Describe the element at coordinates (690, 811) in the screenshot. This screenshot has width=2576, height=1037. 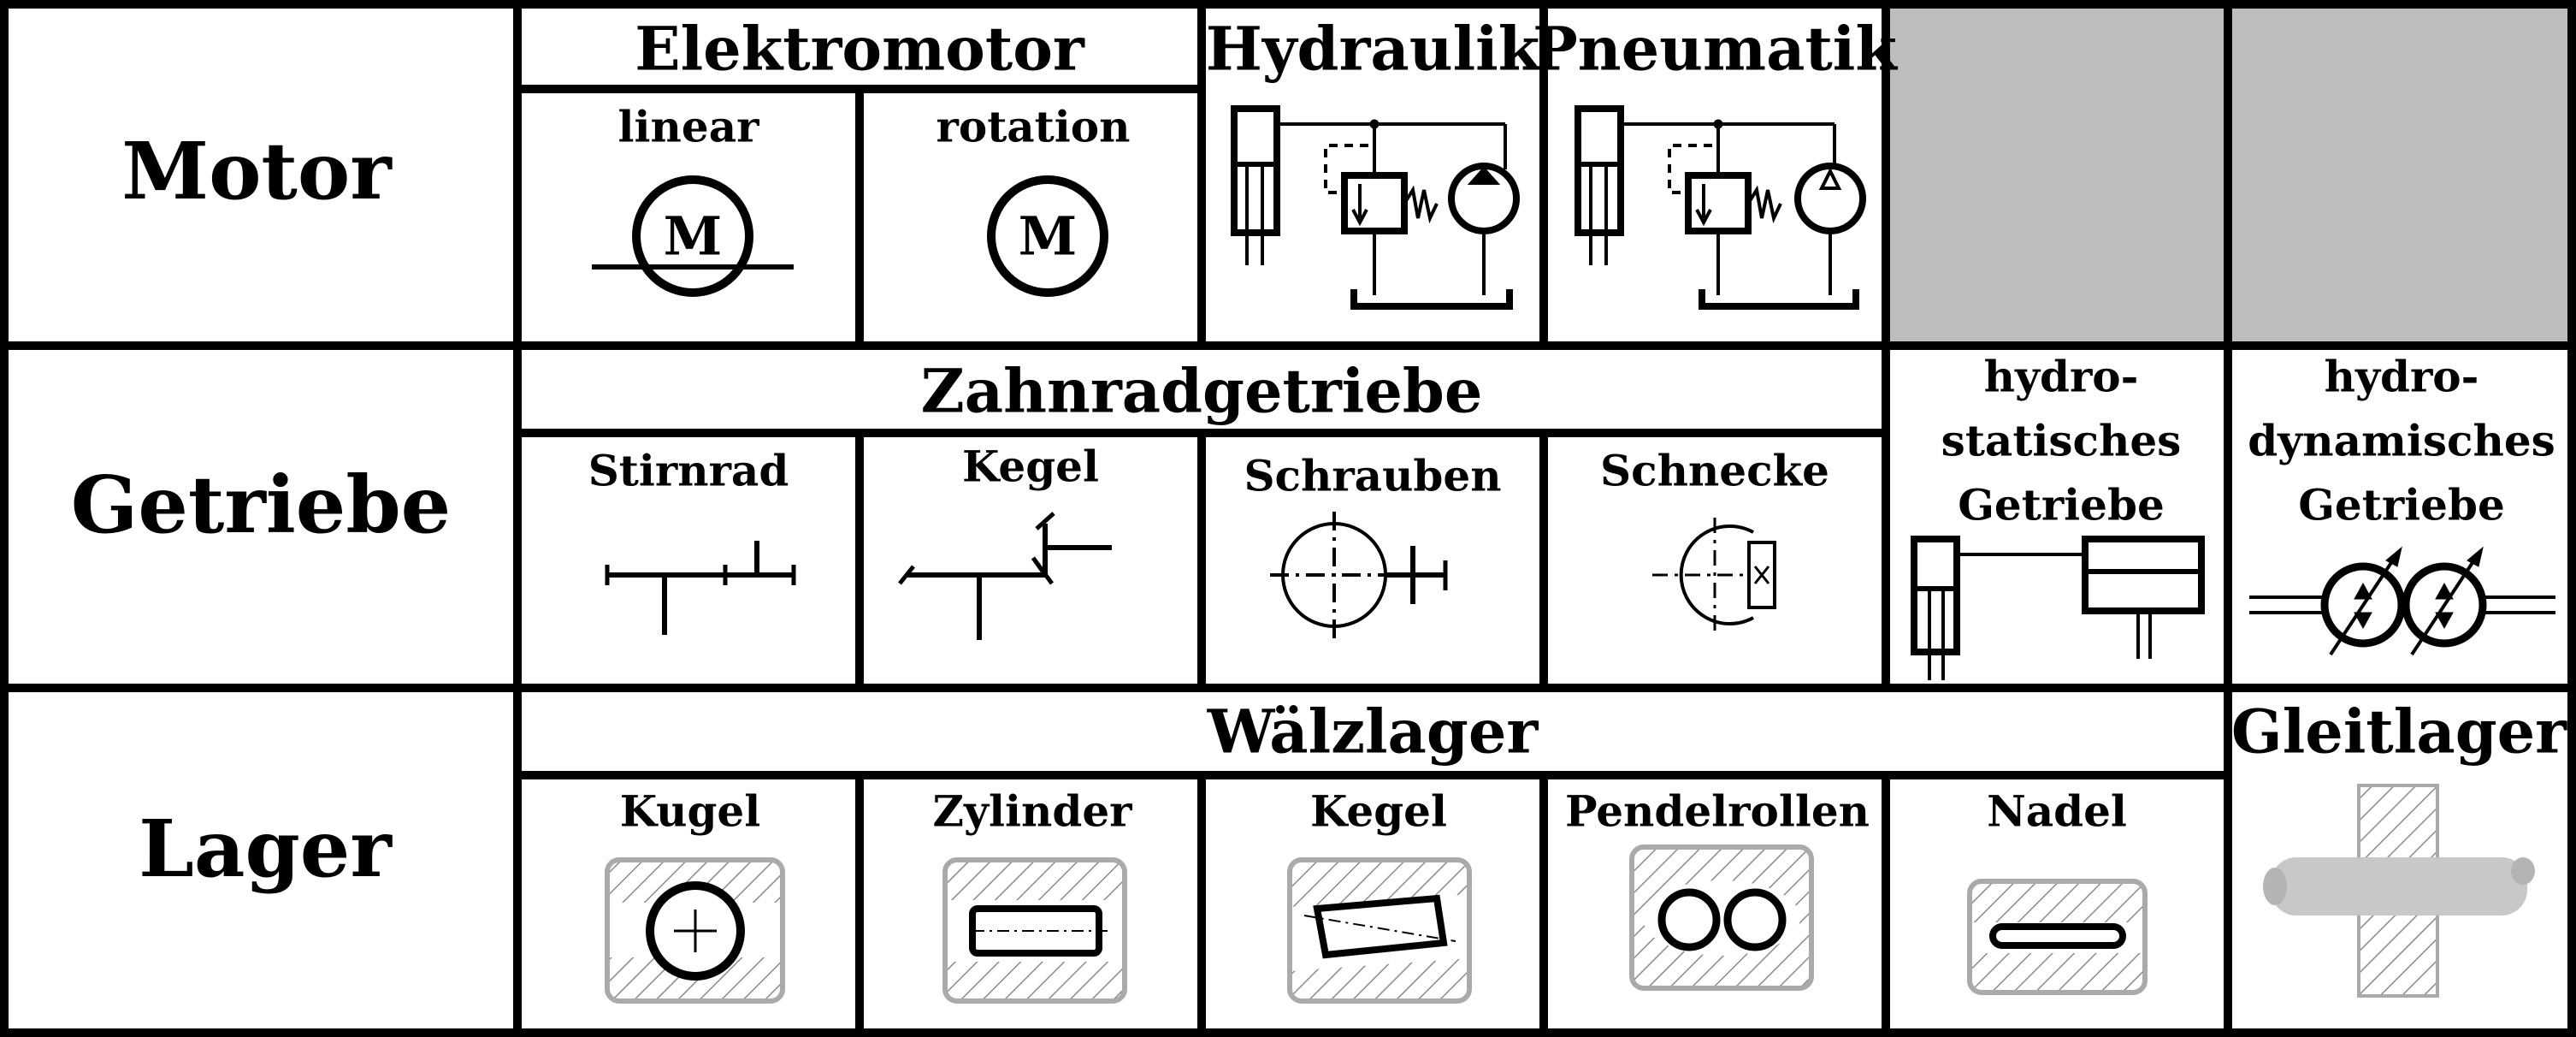
I see `label-kugel: Kugel` at that location.